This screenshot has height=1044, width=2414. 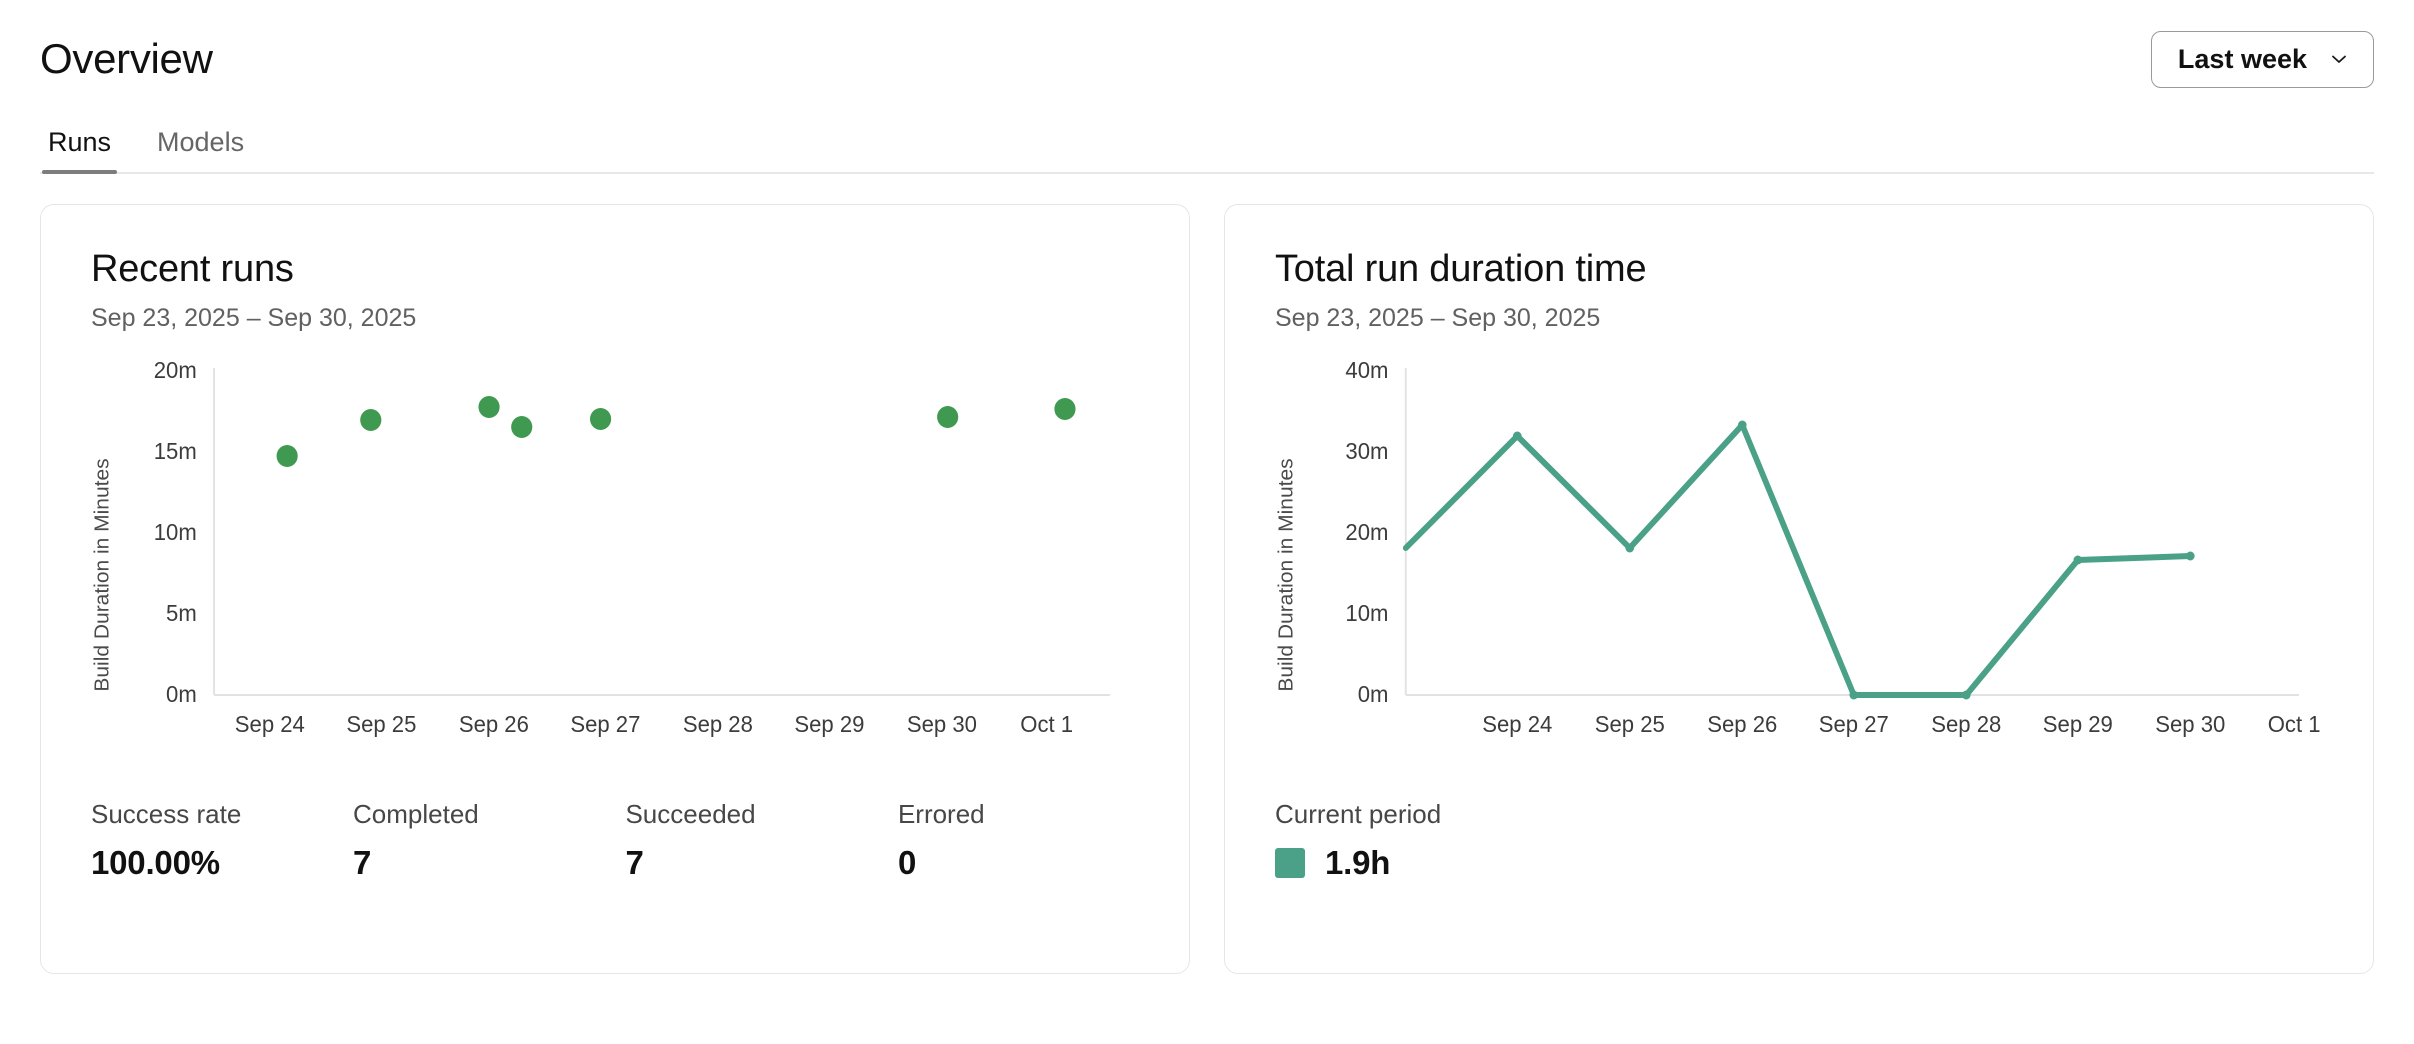 I want to click on card-total-run-duration-title: Total run duration time, so click(x=1461, y=269).